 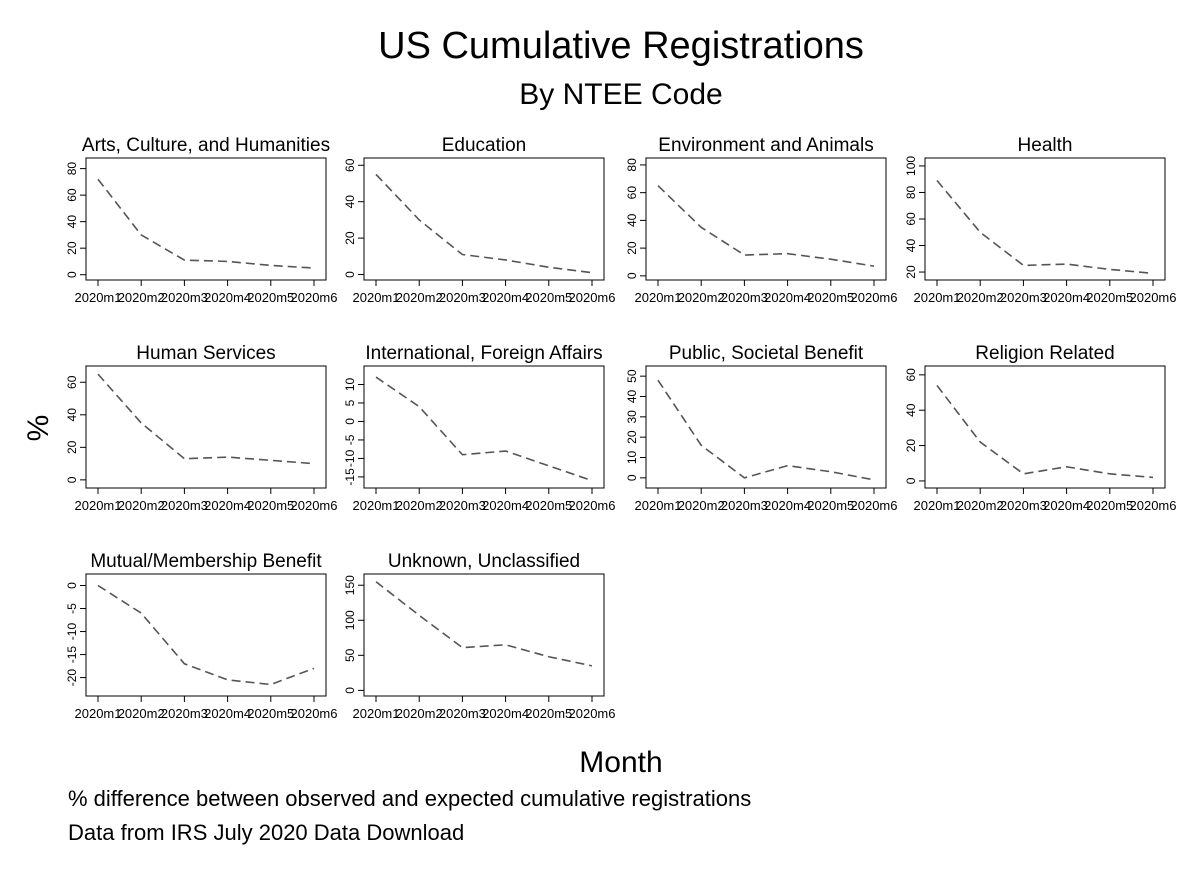 I want to click on y-tick-label: 30, so click(x=632, y=417).